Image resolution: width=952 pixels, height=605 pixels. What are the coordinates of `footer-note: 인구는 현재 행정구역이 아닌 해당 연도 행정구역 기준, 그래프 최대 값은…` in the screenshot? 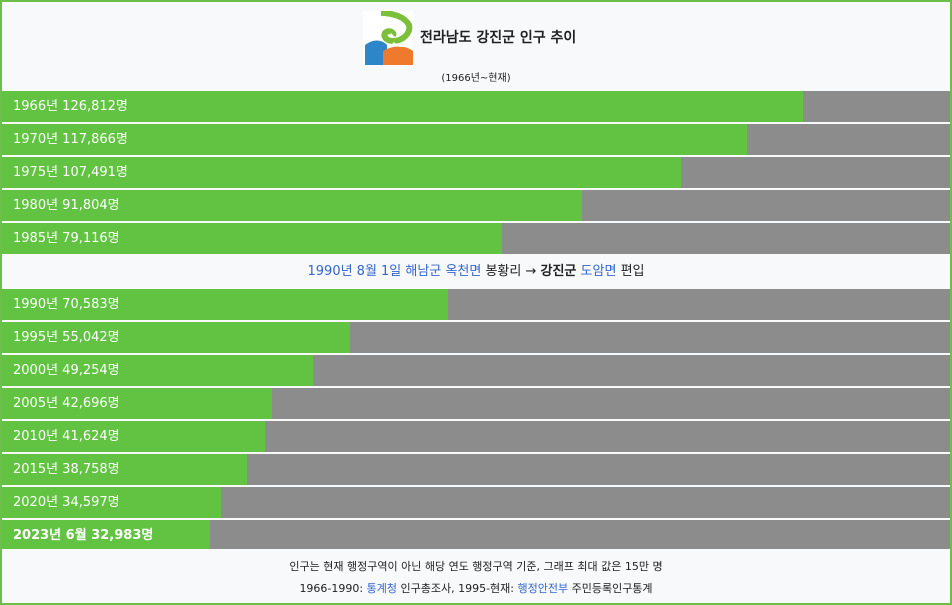 It's located at (476, 566).